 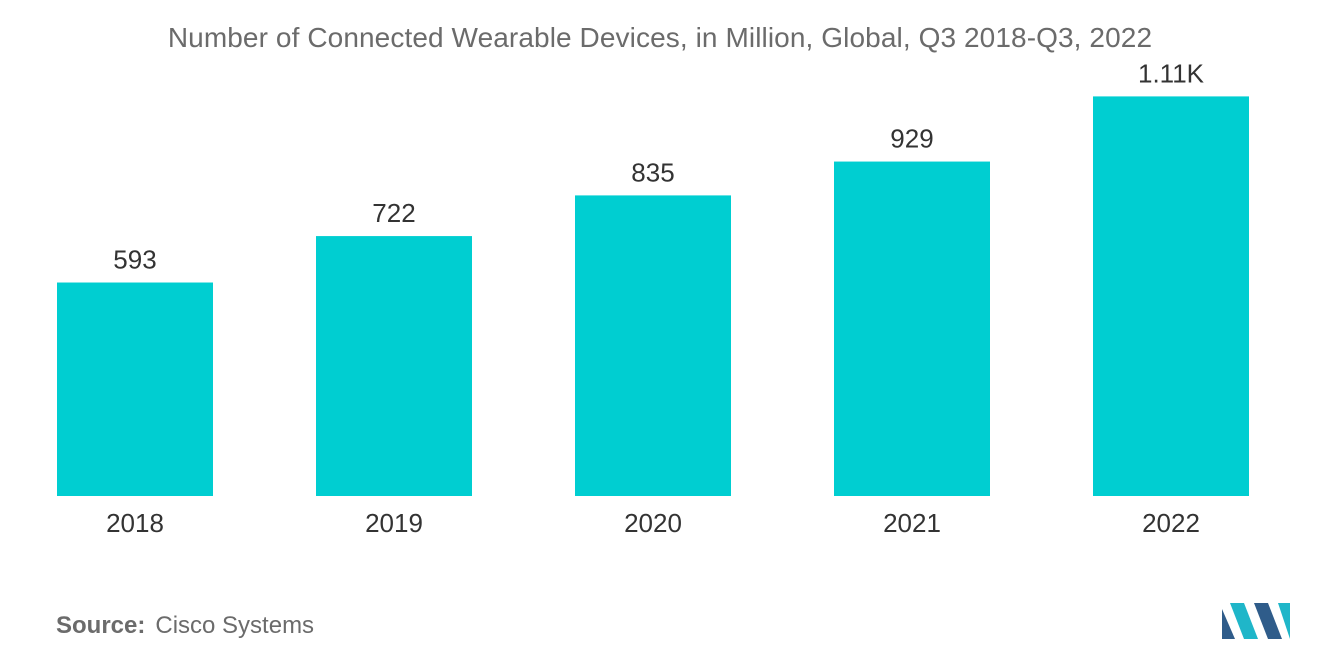 I want to click on x-tick-label-2022: 2022, so click(x=1171, y=523).